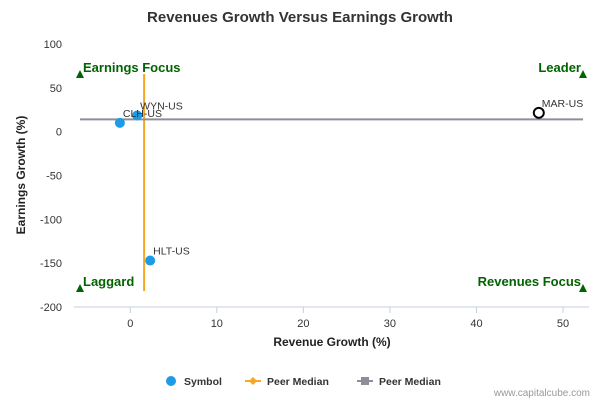 This screenshot has height=400, width=600. What do you see at coordinates (476, 324) in the screenshot?
I see `x-tick-label: 40` at bounding box center [476, 324].